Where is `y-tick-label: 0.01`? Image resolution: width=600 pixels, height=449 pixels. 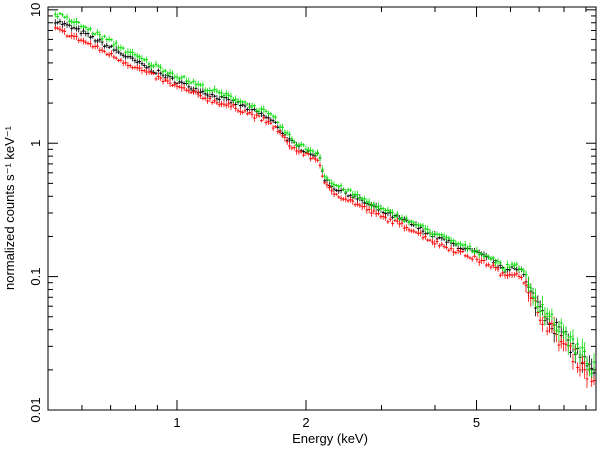 y-tick-label: 0.01 is located at coordinates (35, 409).